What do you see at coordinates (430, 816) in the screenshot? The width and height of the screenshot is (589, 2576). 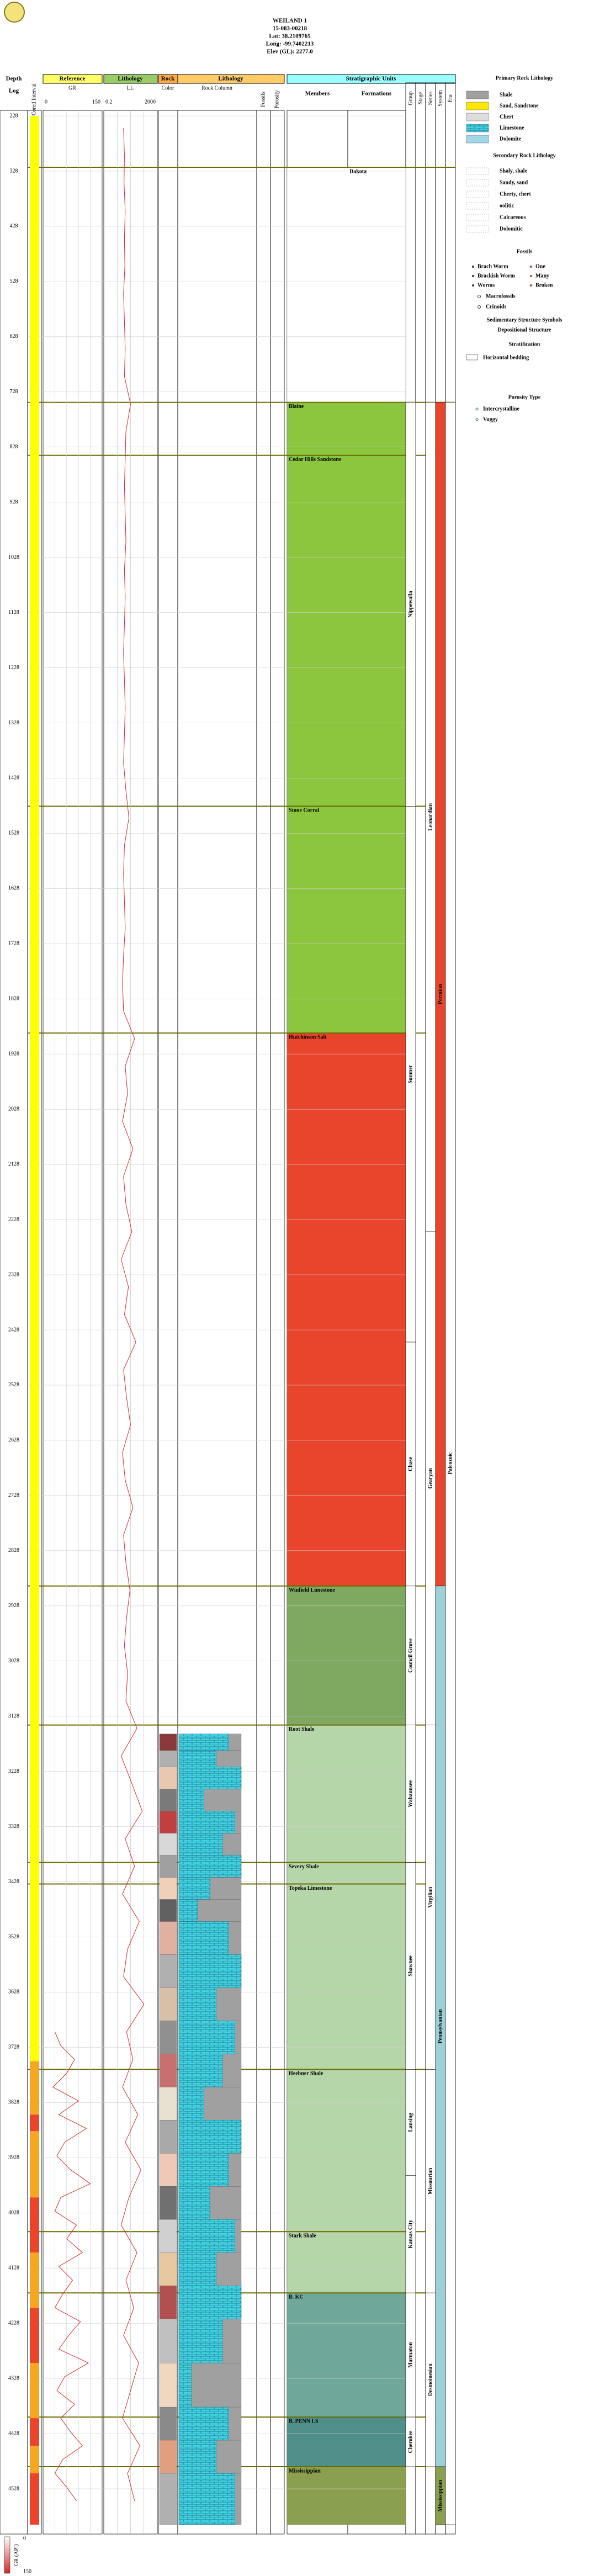 I see `strat-label: Leonardian` at bounding box center [430, 816].